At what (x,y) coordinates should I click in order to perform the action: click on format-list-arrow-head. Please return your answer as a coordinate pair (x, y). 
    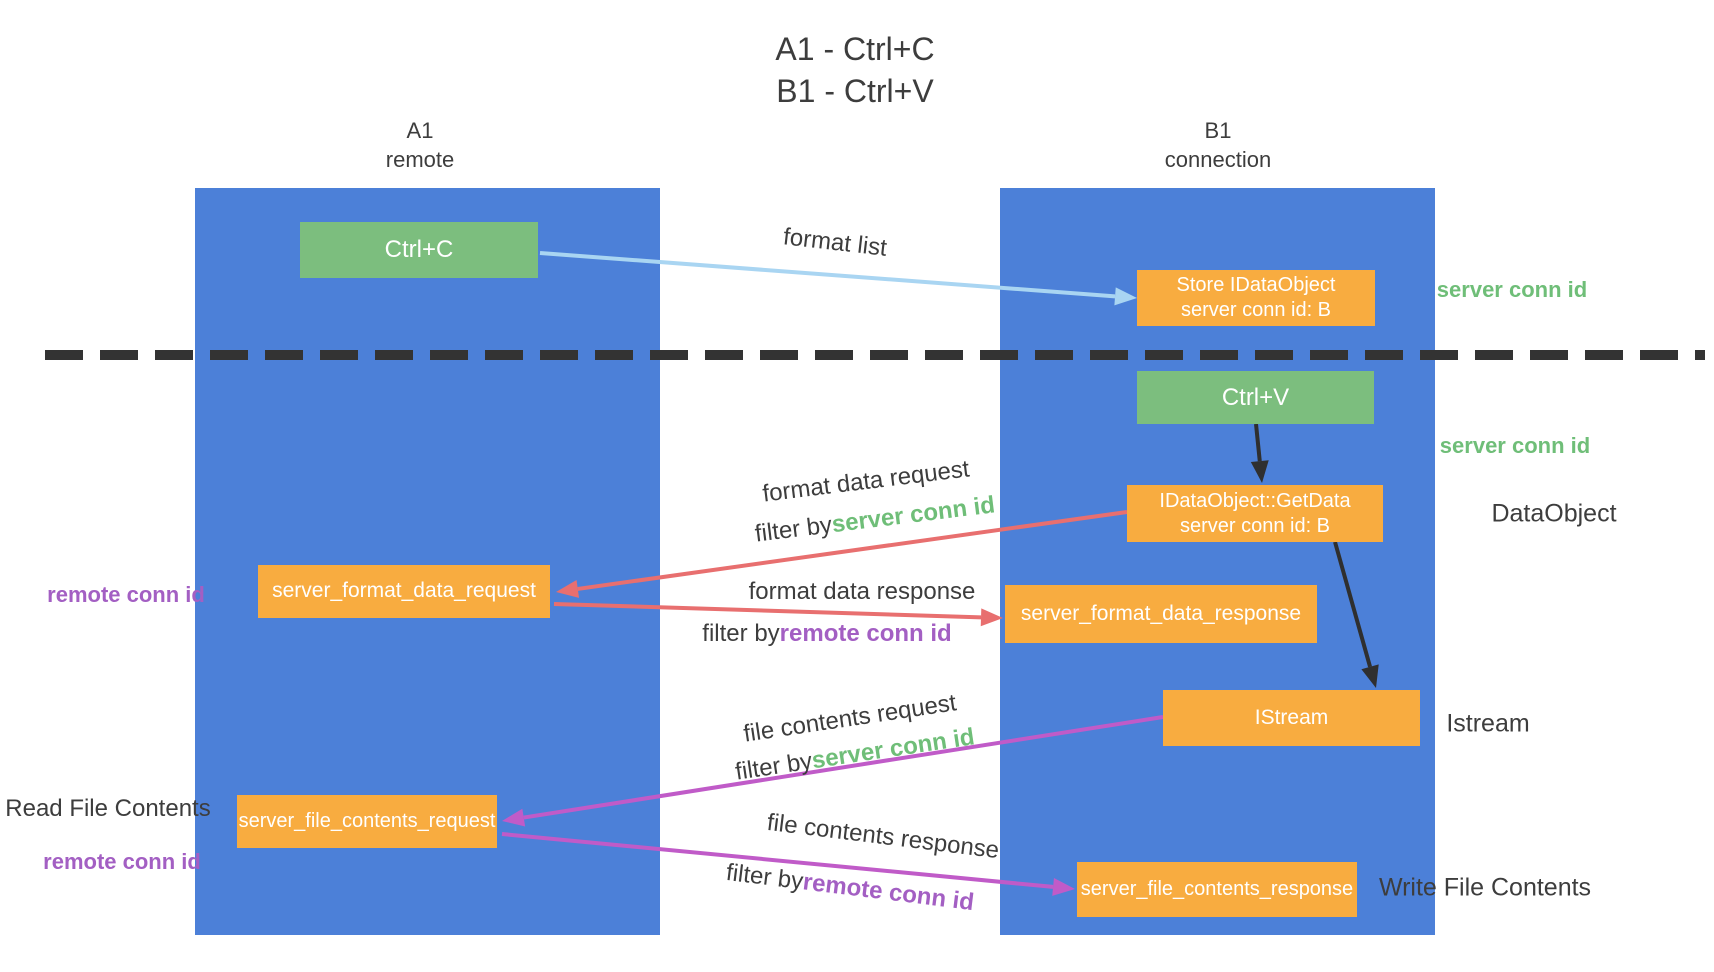
    Looking at the image, I should click on (1125, 296).